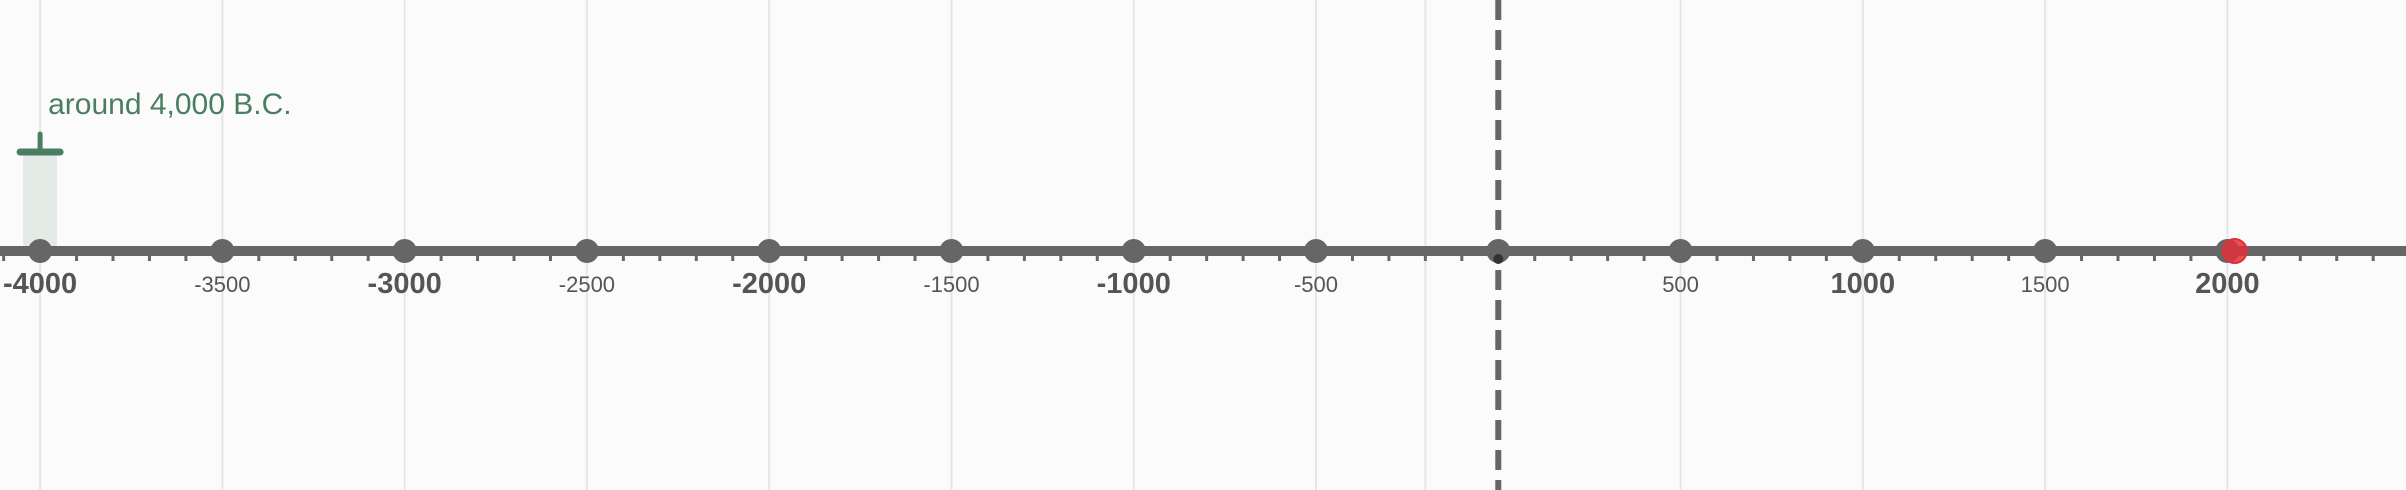  I want to click on origin-dot, so click(1498, 259).